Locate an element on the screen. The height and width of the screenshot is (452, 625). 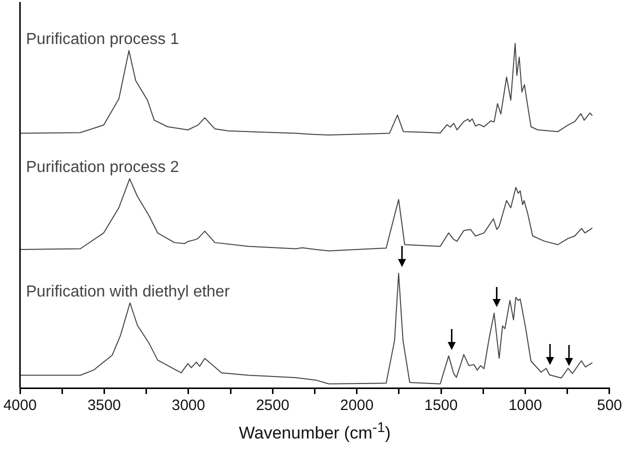
x-tick-label: 1000 is located at coordinates (525, 405).